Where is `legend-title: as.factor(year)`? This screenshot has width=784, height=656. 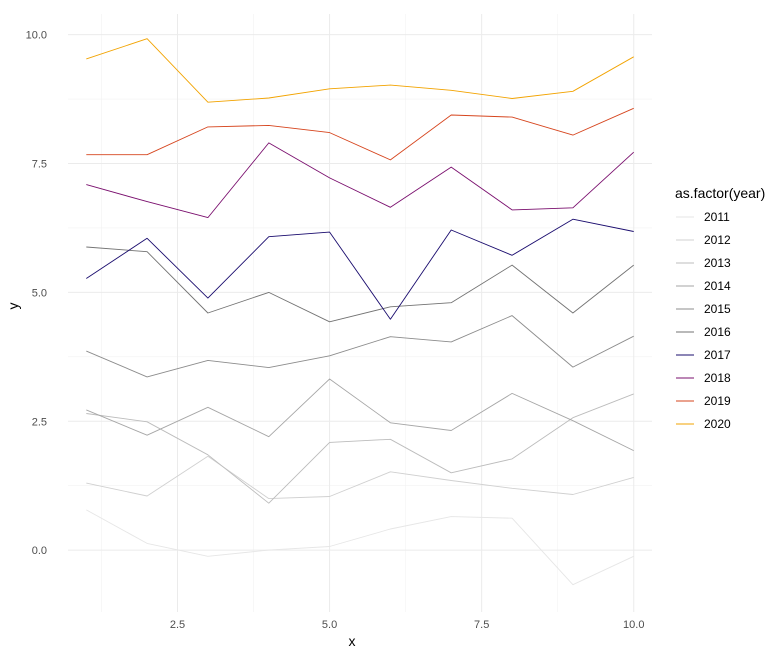 legend-title: as.factor(year) is located at coordinates (720, 193).